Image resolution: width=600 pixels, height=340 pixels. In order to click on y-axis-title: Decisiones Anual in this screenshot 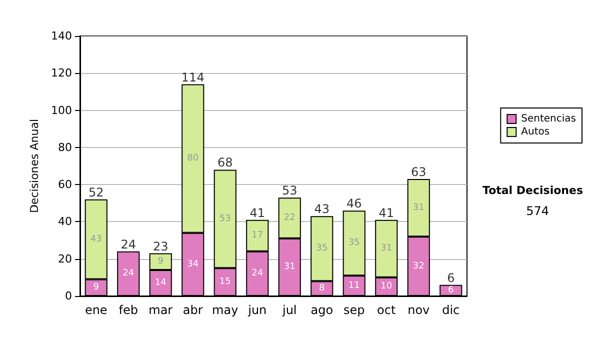, I will do `click(35, 166)`.